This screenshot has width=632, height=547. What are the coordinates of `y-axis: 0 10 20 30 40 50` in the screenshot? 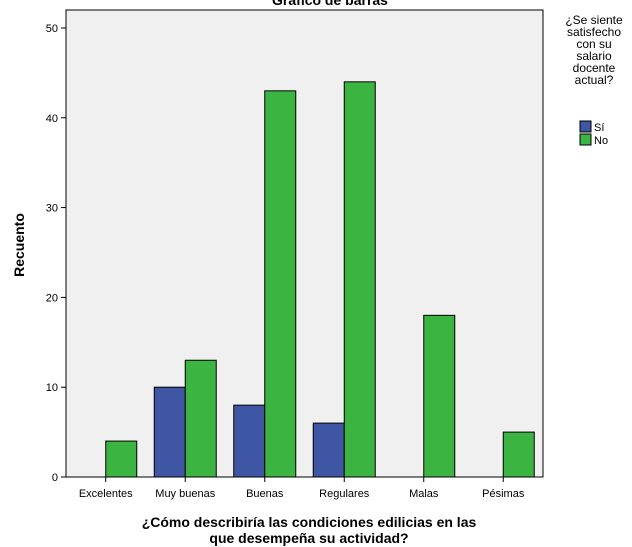 It's located at (56, 253).